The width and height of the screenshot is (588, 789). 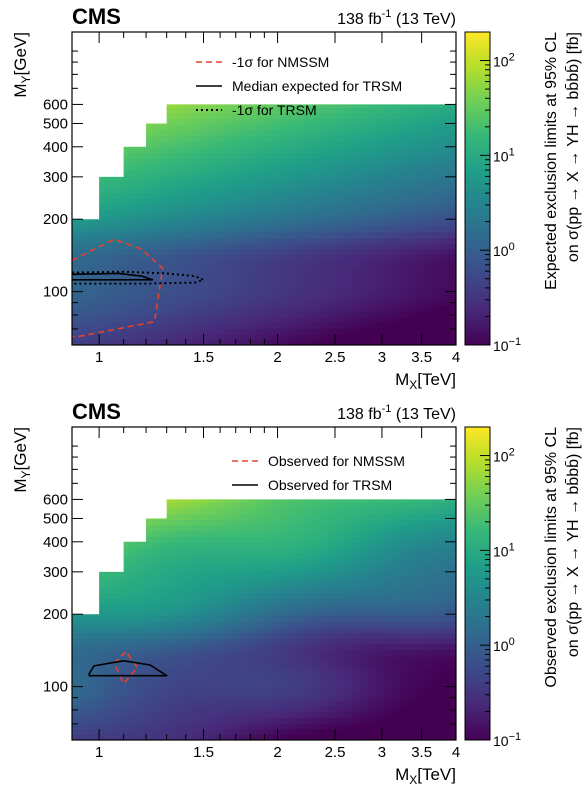 I want to click on x-tick-label: 3.5, so click(x=421, y=357).